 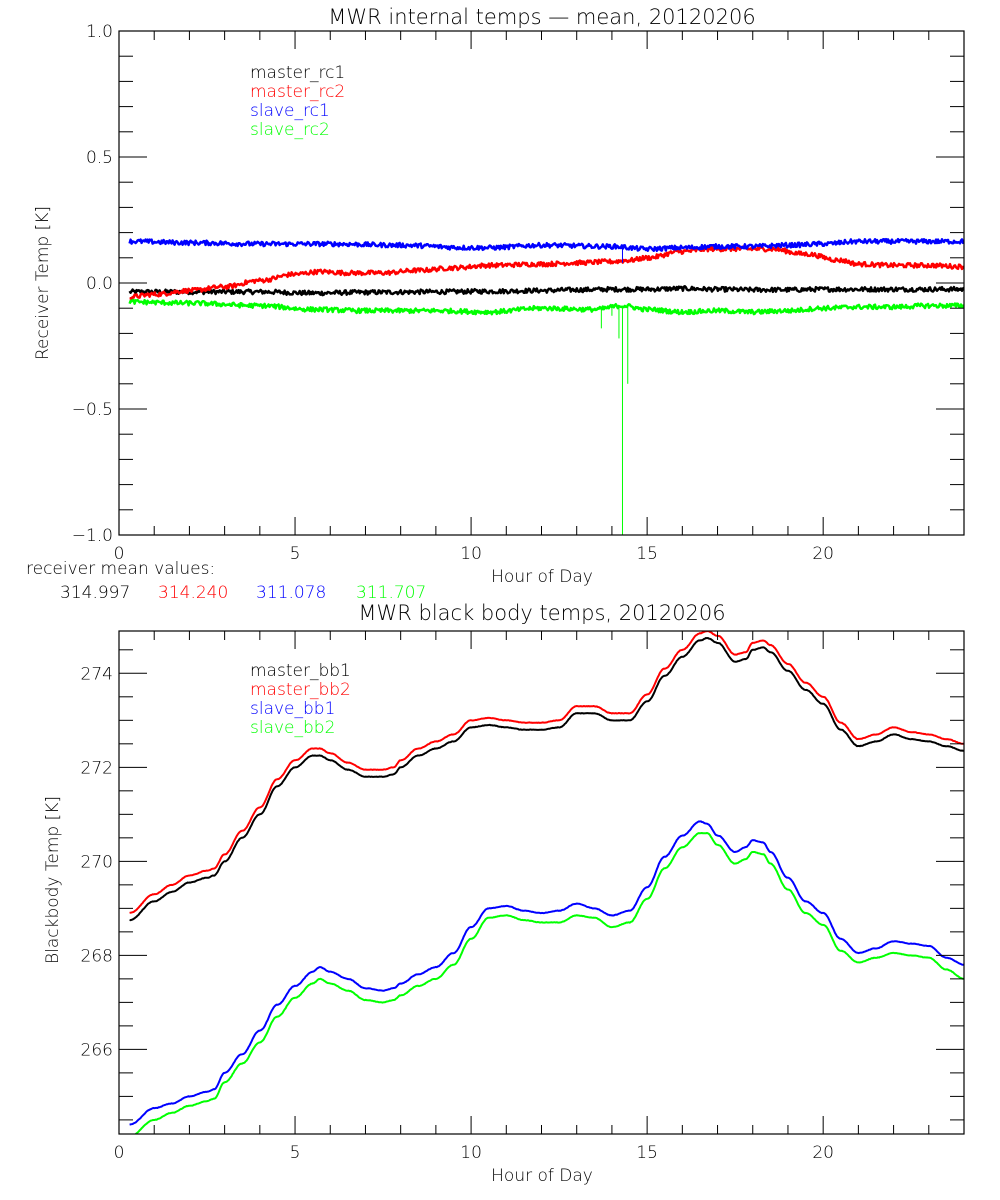 I want to click on y-tick-label: 274, so click(x=97, y=674).